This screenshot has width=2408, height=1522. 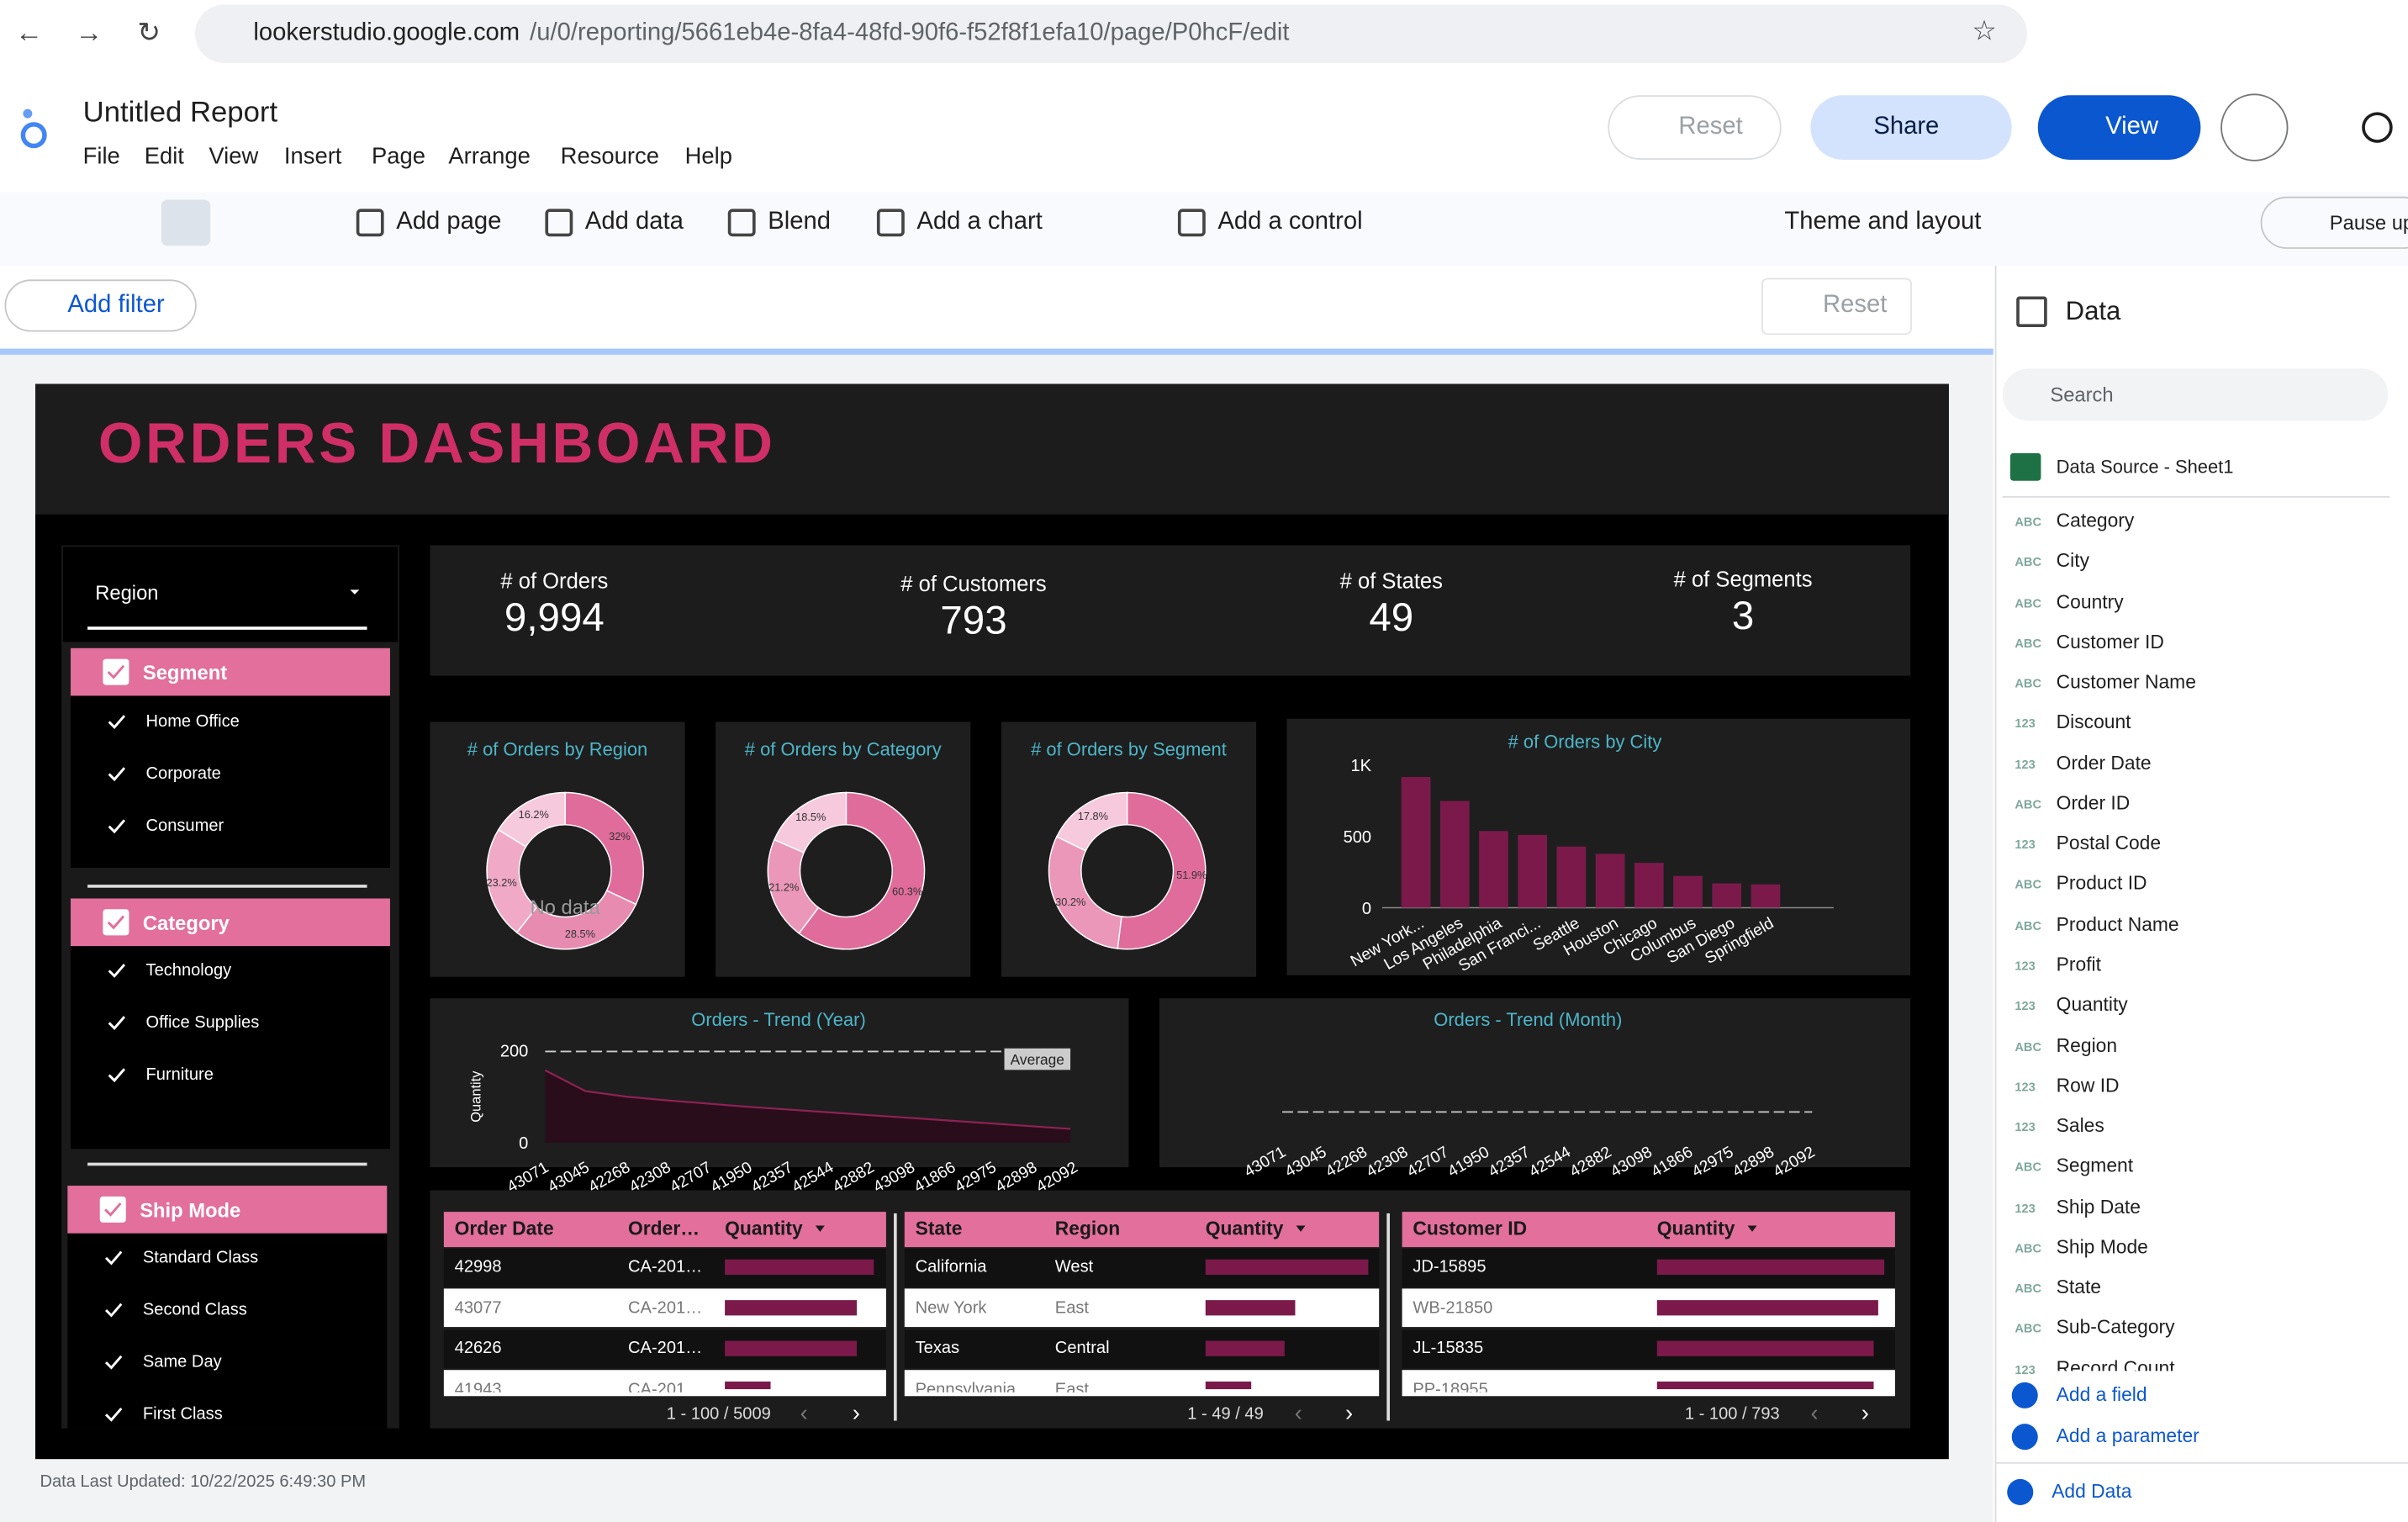 What do you see at coordinates (1743, 579) in the screenshot?
I see `kpi-label: # of Segments` at bounding box center [1743, 579].